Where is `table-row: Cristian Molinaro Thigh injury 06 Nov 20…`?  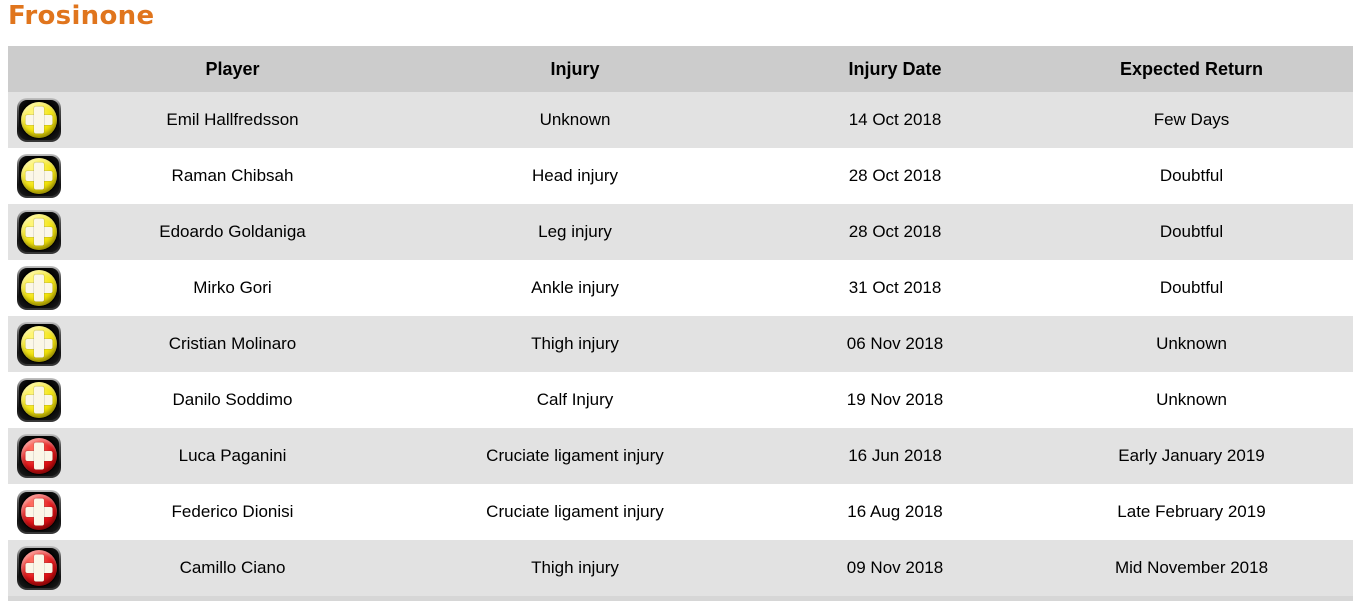
table-row: Cristian Molinaro Thigh injury 06 Nov 20… is located at coordinates (680, 344).